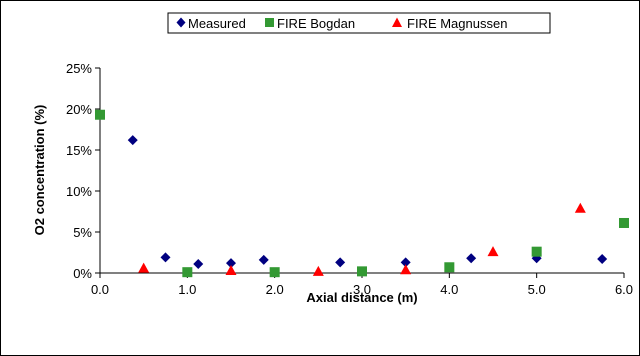 The height and width of the screenshot is (356, 640). I want to click on legend-marker-fire-magnussen, so click(397, 22).